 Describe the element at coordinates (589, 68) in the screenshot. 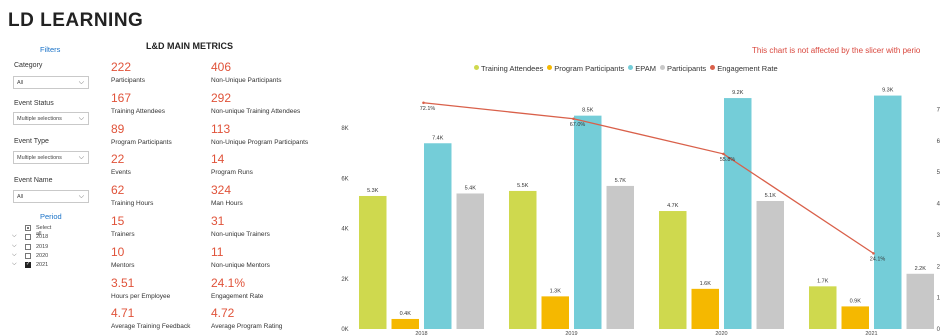

I see `legend-label: Program Participants` at that location.